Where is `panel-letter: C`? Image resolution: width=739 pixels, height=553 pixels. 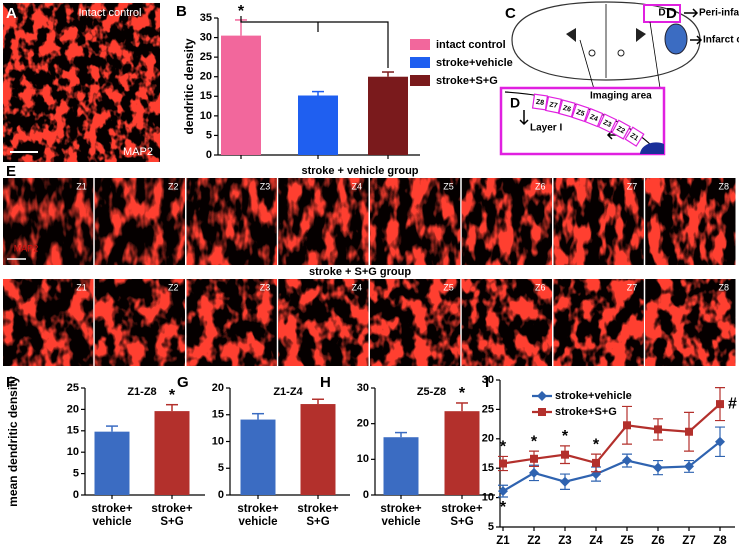 panel-letter: C is located at coordinates (510, 13).